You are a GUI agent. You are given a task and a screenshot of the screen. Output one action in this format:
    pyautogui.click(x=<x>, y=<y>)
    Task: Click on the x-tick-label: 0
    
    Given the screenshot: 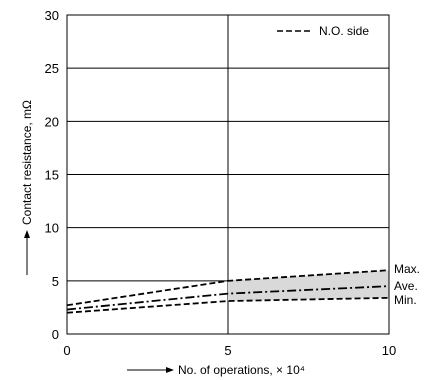 What is the action you would take?
    pyautogui.click(x=66, y=350)
    